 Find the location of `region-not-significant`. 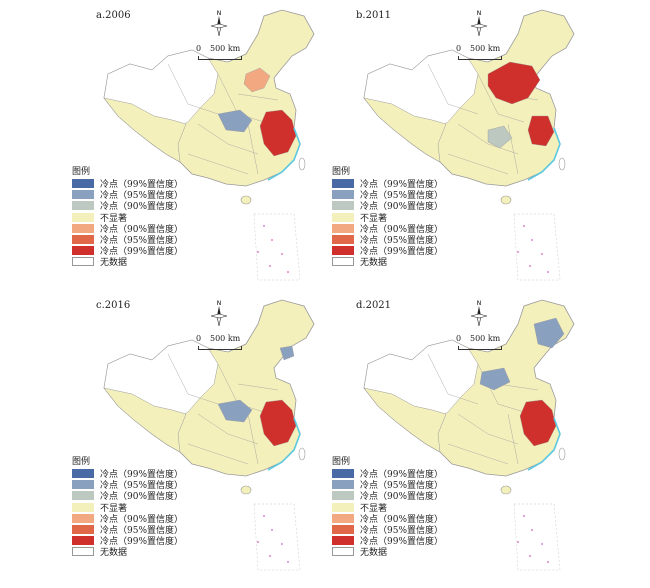

region-not-significant is located at coordinates (145, 420).